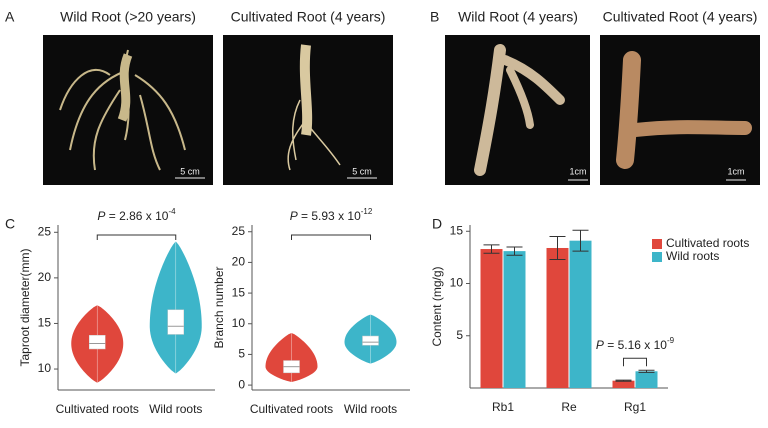 The height and width of the screenshot is (428, 768). Describe the element at coordinates (219, 307) in the screenshot. I see `y-axis-label: Branch number` at that location.